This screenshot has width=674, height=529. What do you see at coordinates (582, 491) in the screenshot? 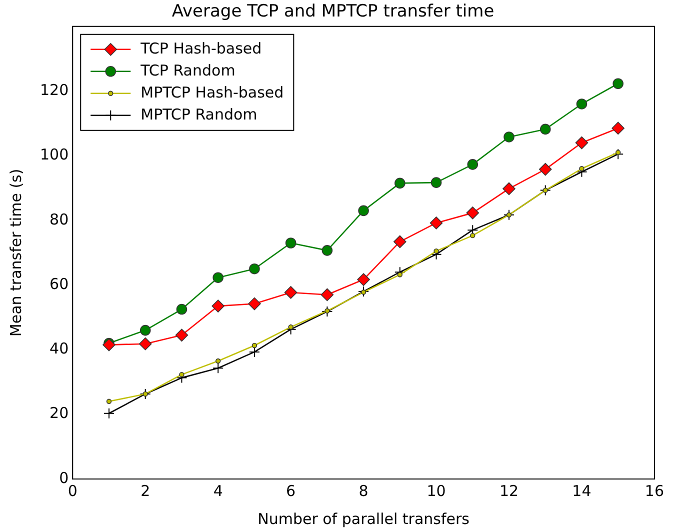
I see `x-tick-label: 14` at bounding box center [582, 491].